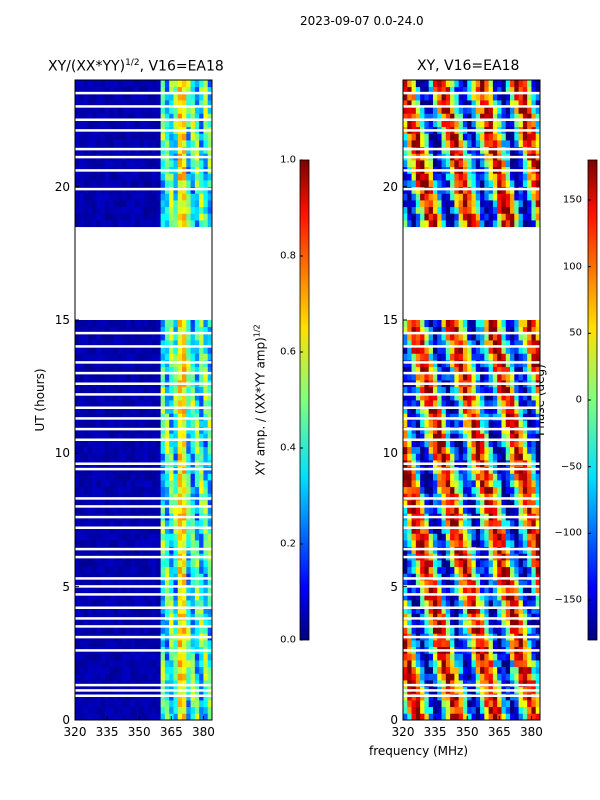  What do you see at coordinates (468, 66) in the screenshot?
I see `right-panel-title: XY, V16=EA18` at bounding box center [468, 66].